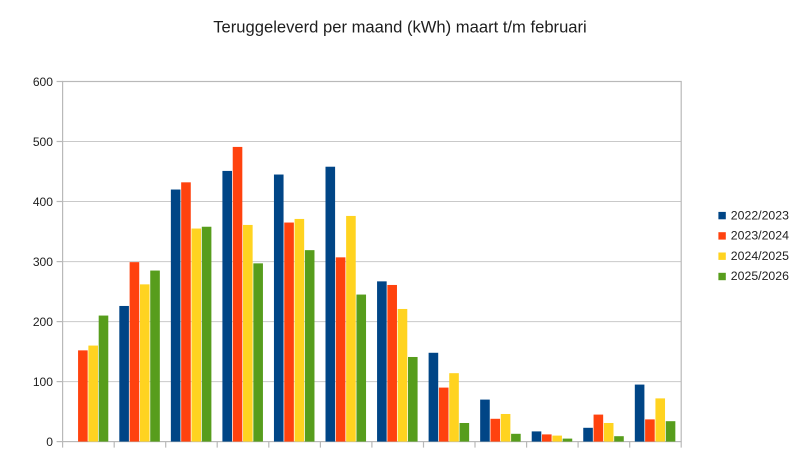  I want to click on svg-text: 400, so click(43, 202).